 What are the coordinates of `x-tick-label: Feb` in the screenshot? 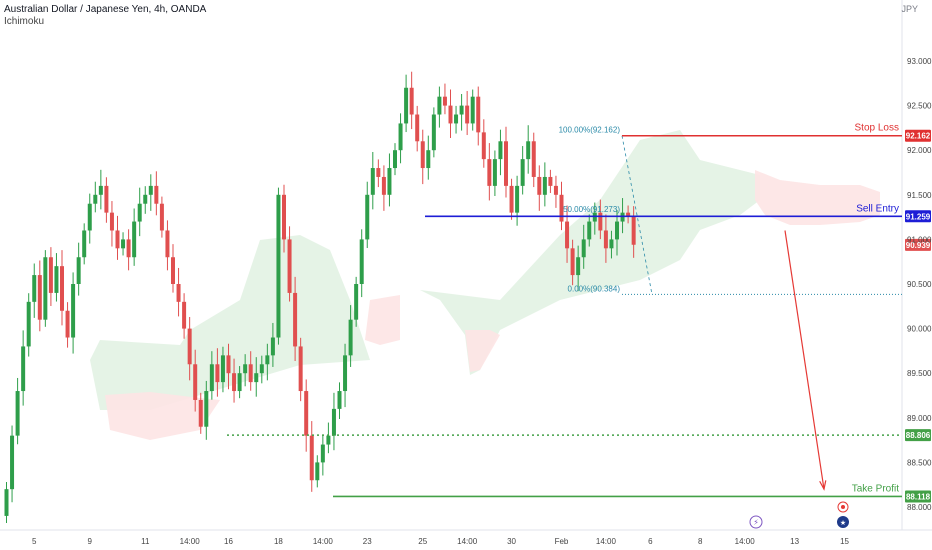 It's located at (562, 541).